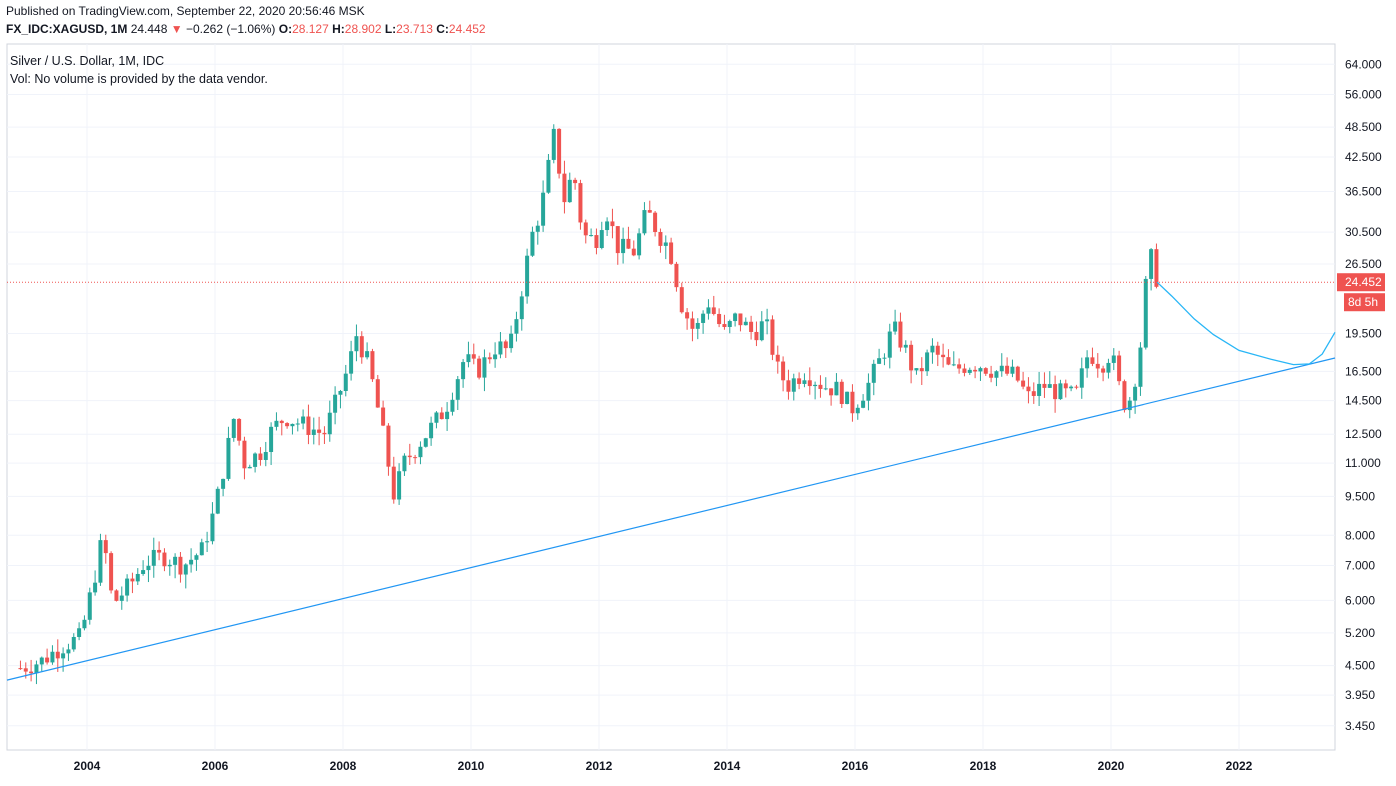 This screenshot has width=1396, height=786. What do you see at coordinates (1360, 535) in the screenshot?
I see `y-tick-label: 8.000` at bounding box center [1360, 535].